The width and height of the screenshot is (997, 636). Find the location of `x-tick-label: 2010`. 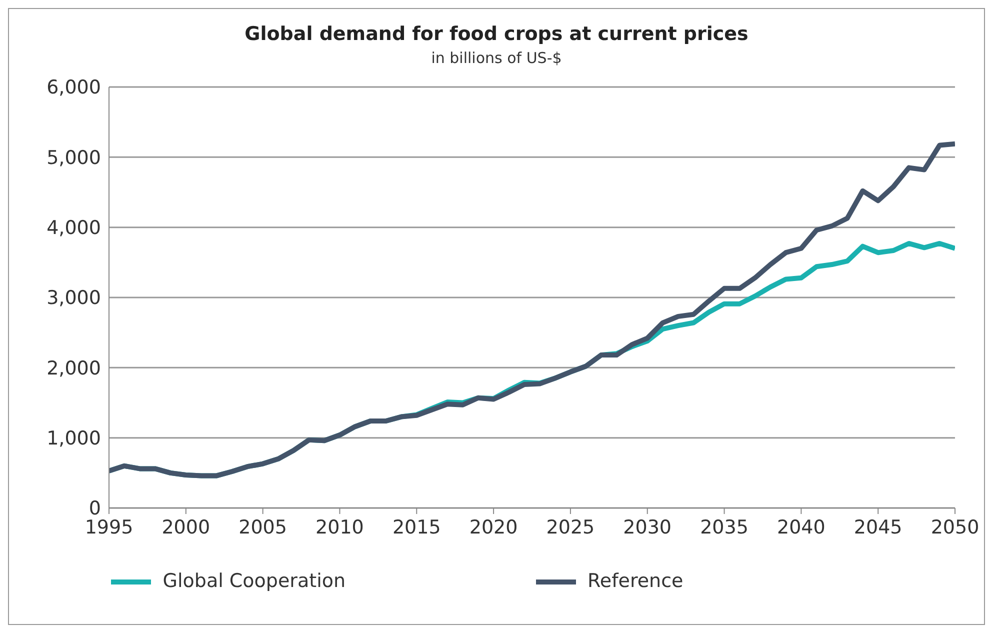

x-tick-label: 2010 is located at coordinates (340, 527).